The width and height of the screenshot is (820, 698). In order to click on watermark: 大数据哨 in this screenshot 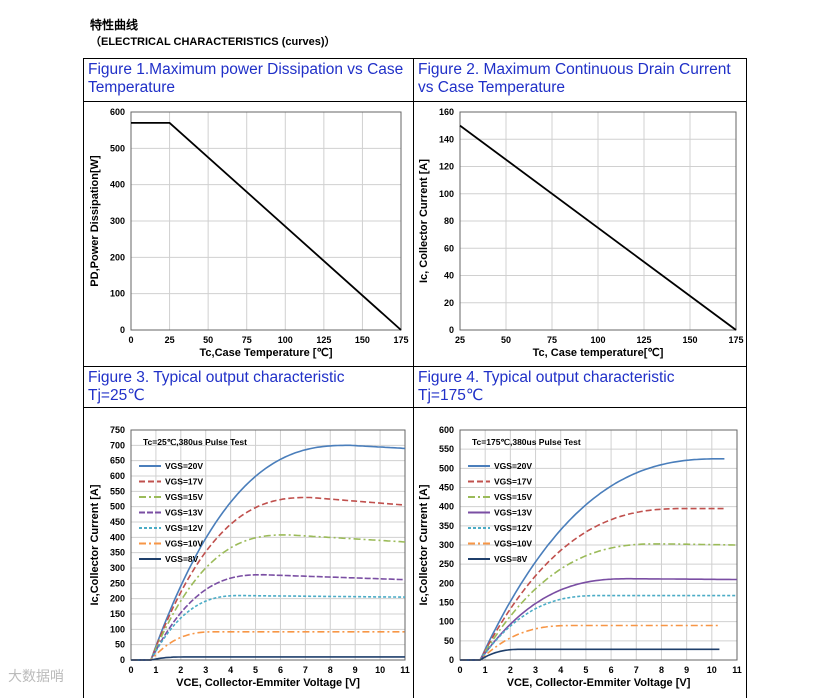, I will do `click(36, 676)`.